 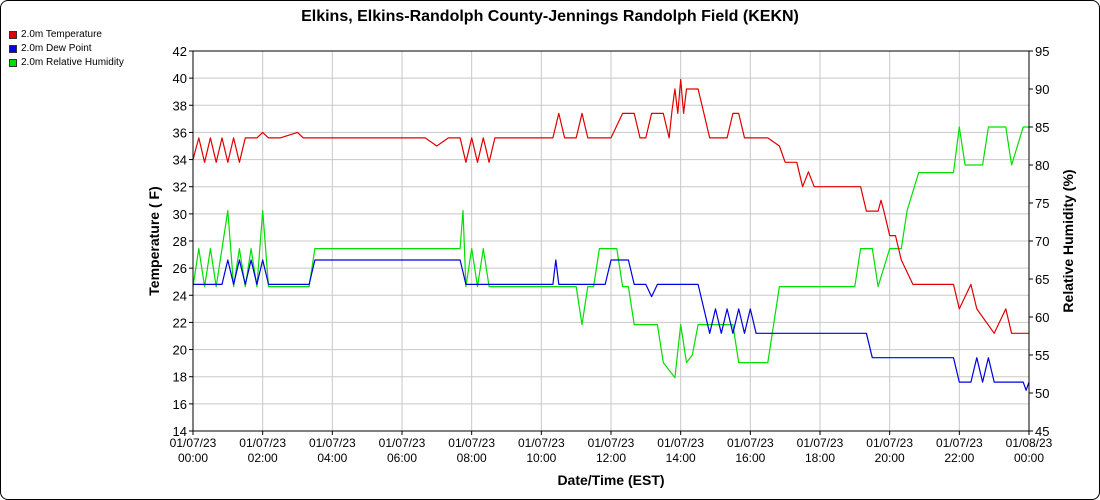 I want to click on legend-label-dew-point: 2.0m Dew Point, so click(x=56, y=48).